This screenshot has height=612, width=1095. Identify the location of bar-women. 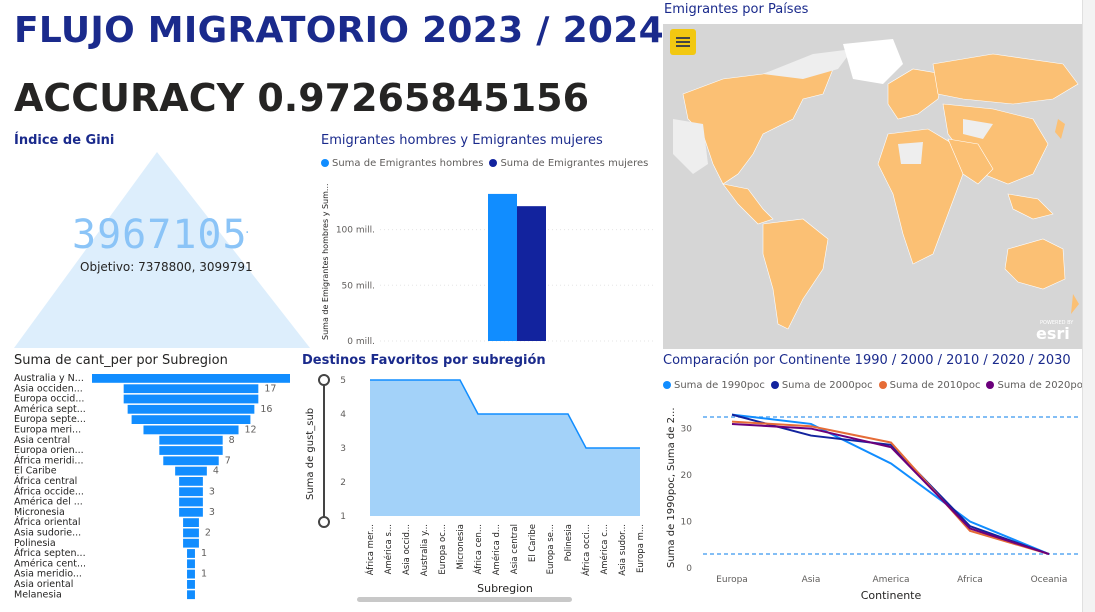
(531, 273).